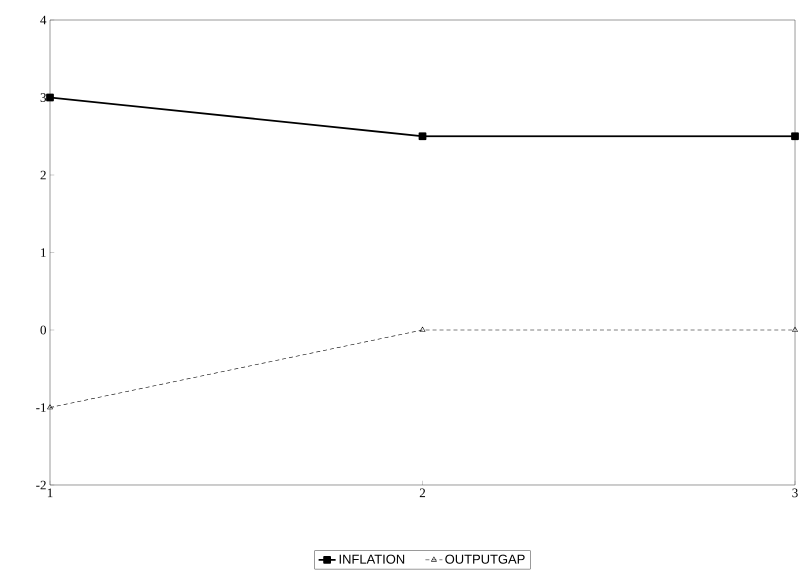 The image size is (802, 587). I want to click on y-tick-label: 0, so click(43, 330).